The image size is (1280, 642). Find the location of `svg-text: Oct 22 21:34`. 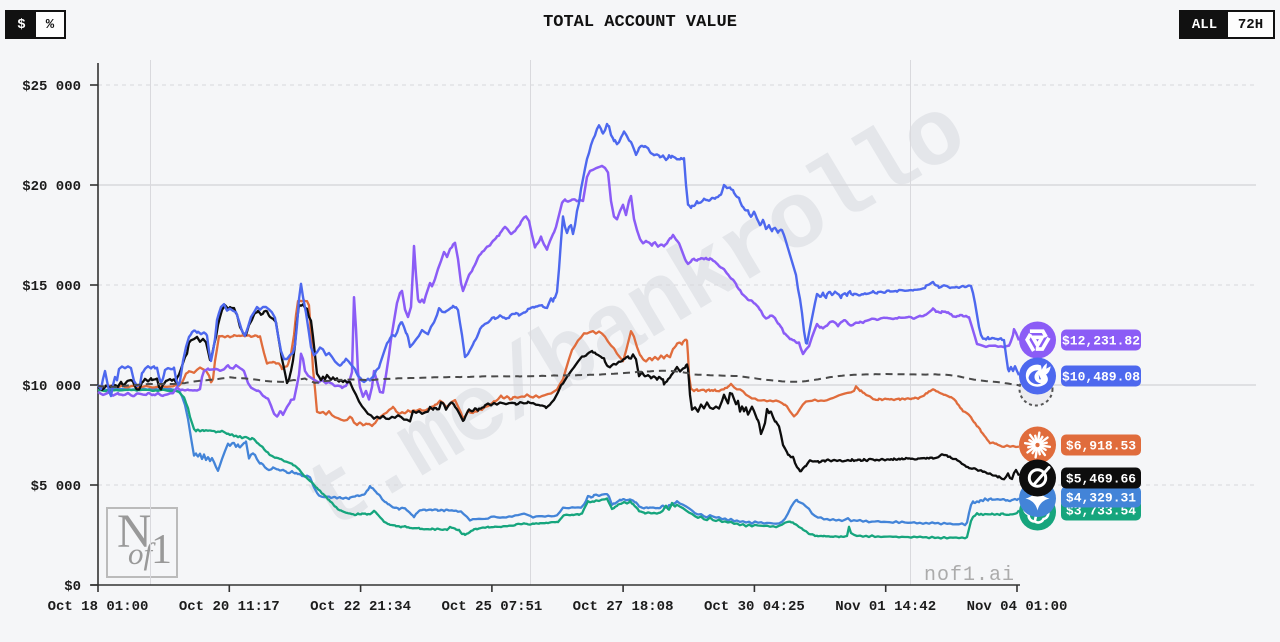

svg-text: Oct 22 21:34 is located at coordinates (360, 607).